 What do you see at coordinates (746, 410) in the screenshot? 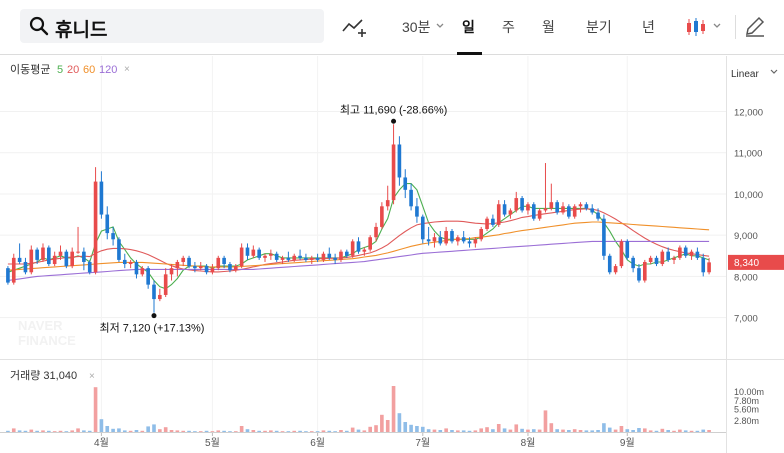
I see `volume-tick-label: 5.60m` at bounding box center [746, 410].